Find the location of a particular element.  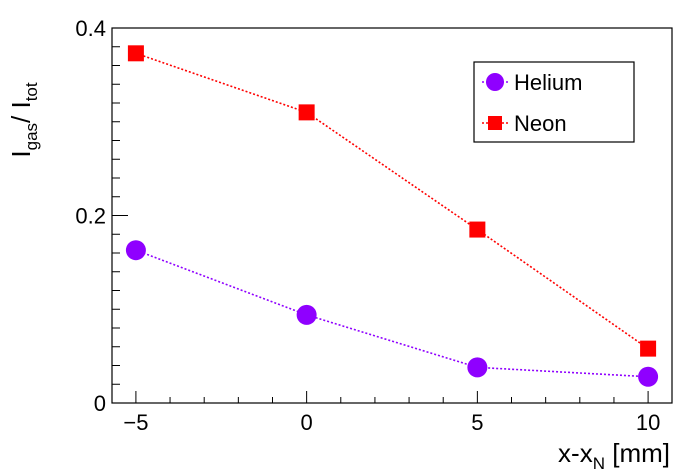

y-tick-label: 0.4 is located at coordinates (90, 28).